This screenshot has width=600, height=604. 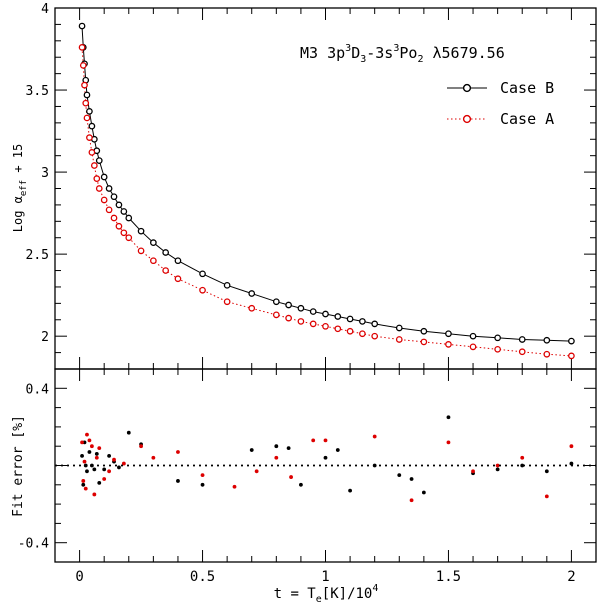 I want to click on top-y-axis-label: Log αeff + 15, so click(x=20, y=188).